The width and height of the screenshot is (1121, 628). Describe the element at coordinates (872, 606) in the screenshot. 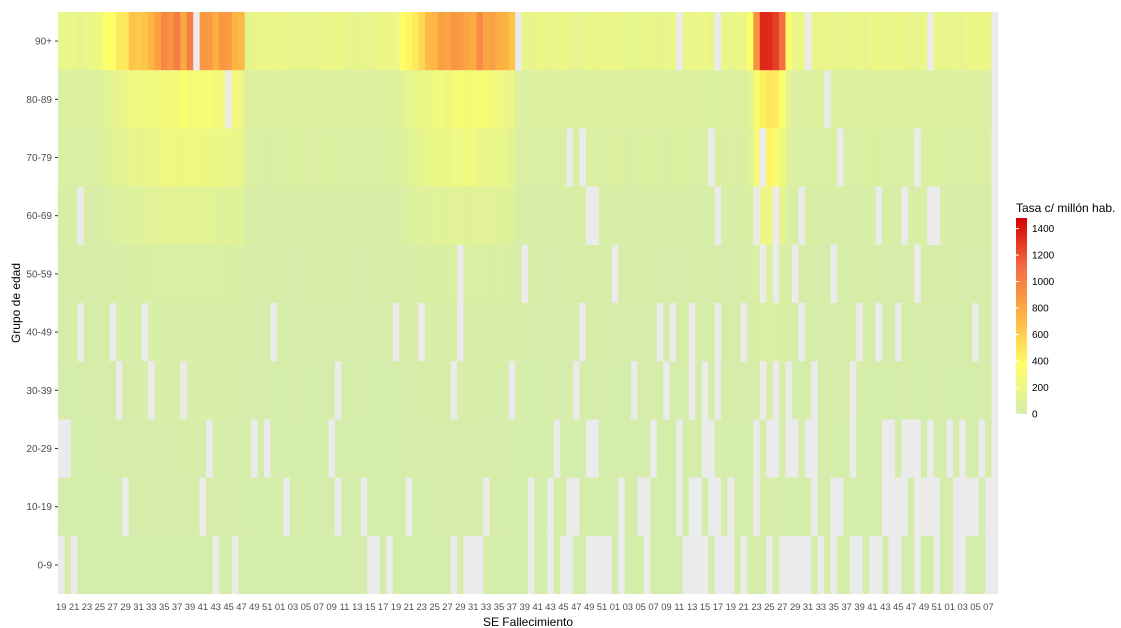

I see `x-tick-label: 41` at that location.